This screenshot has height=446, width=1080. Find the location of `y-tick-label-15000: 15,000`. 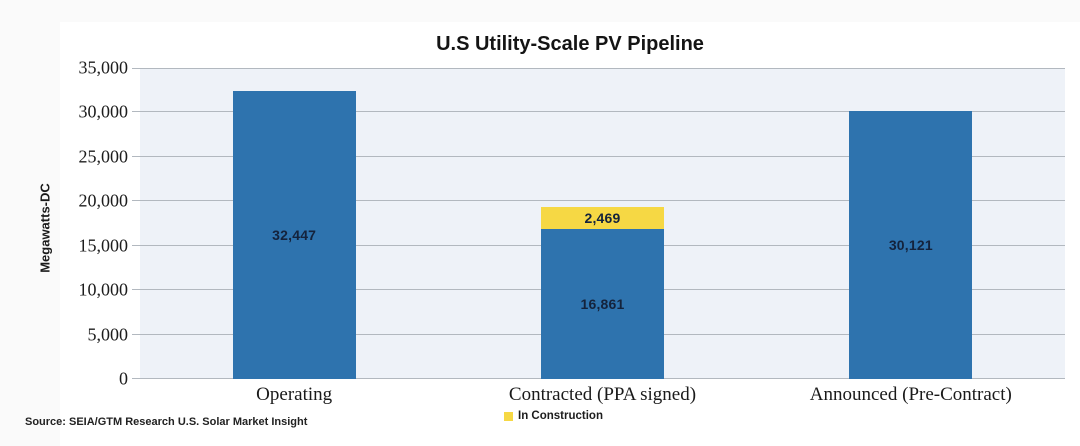

y-tick-label-15000: 15,000 is located at coordinates (103, 245).